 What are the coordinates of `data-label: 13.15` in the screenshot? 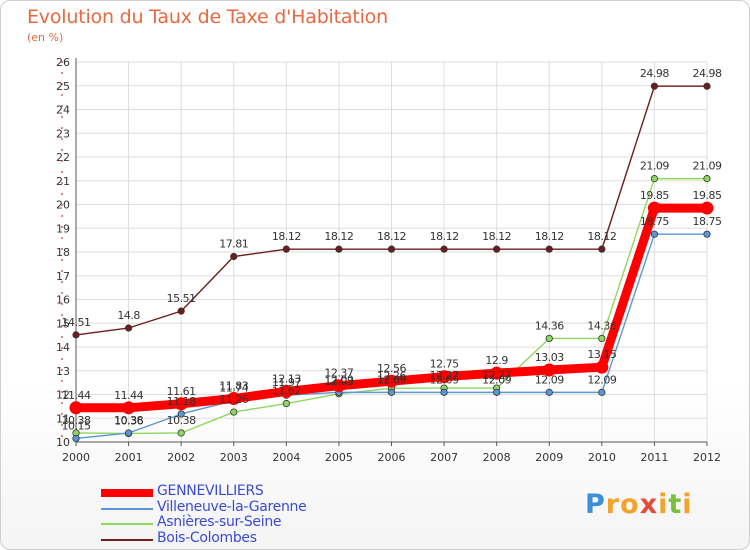 It's located at (601, 354).